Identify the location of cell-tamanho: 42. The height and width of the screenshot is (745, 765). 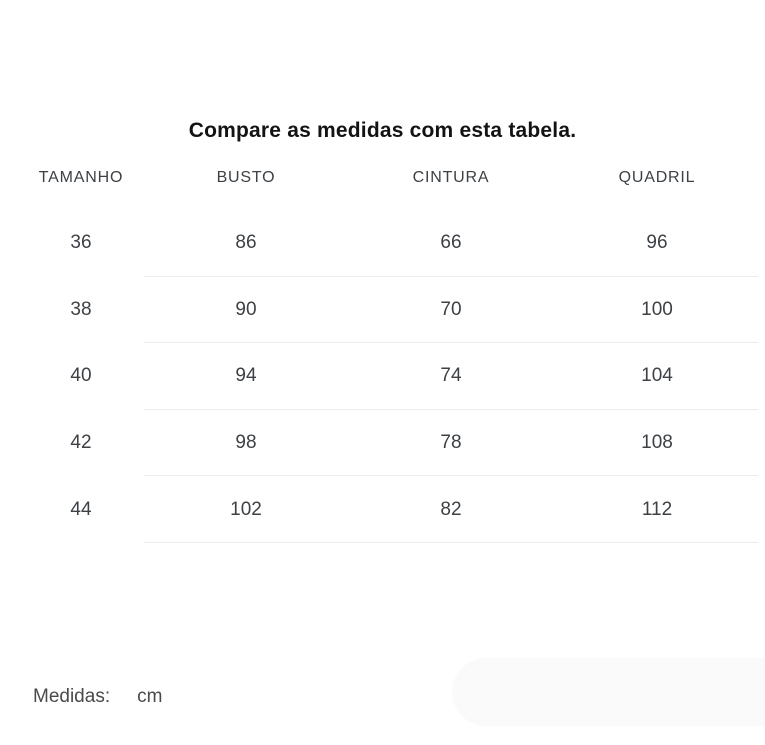
(81, 443).